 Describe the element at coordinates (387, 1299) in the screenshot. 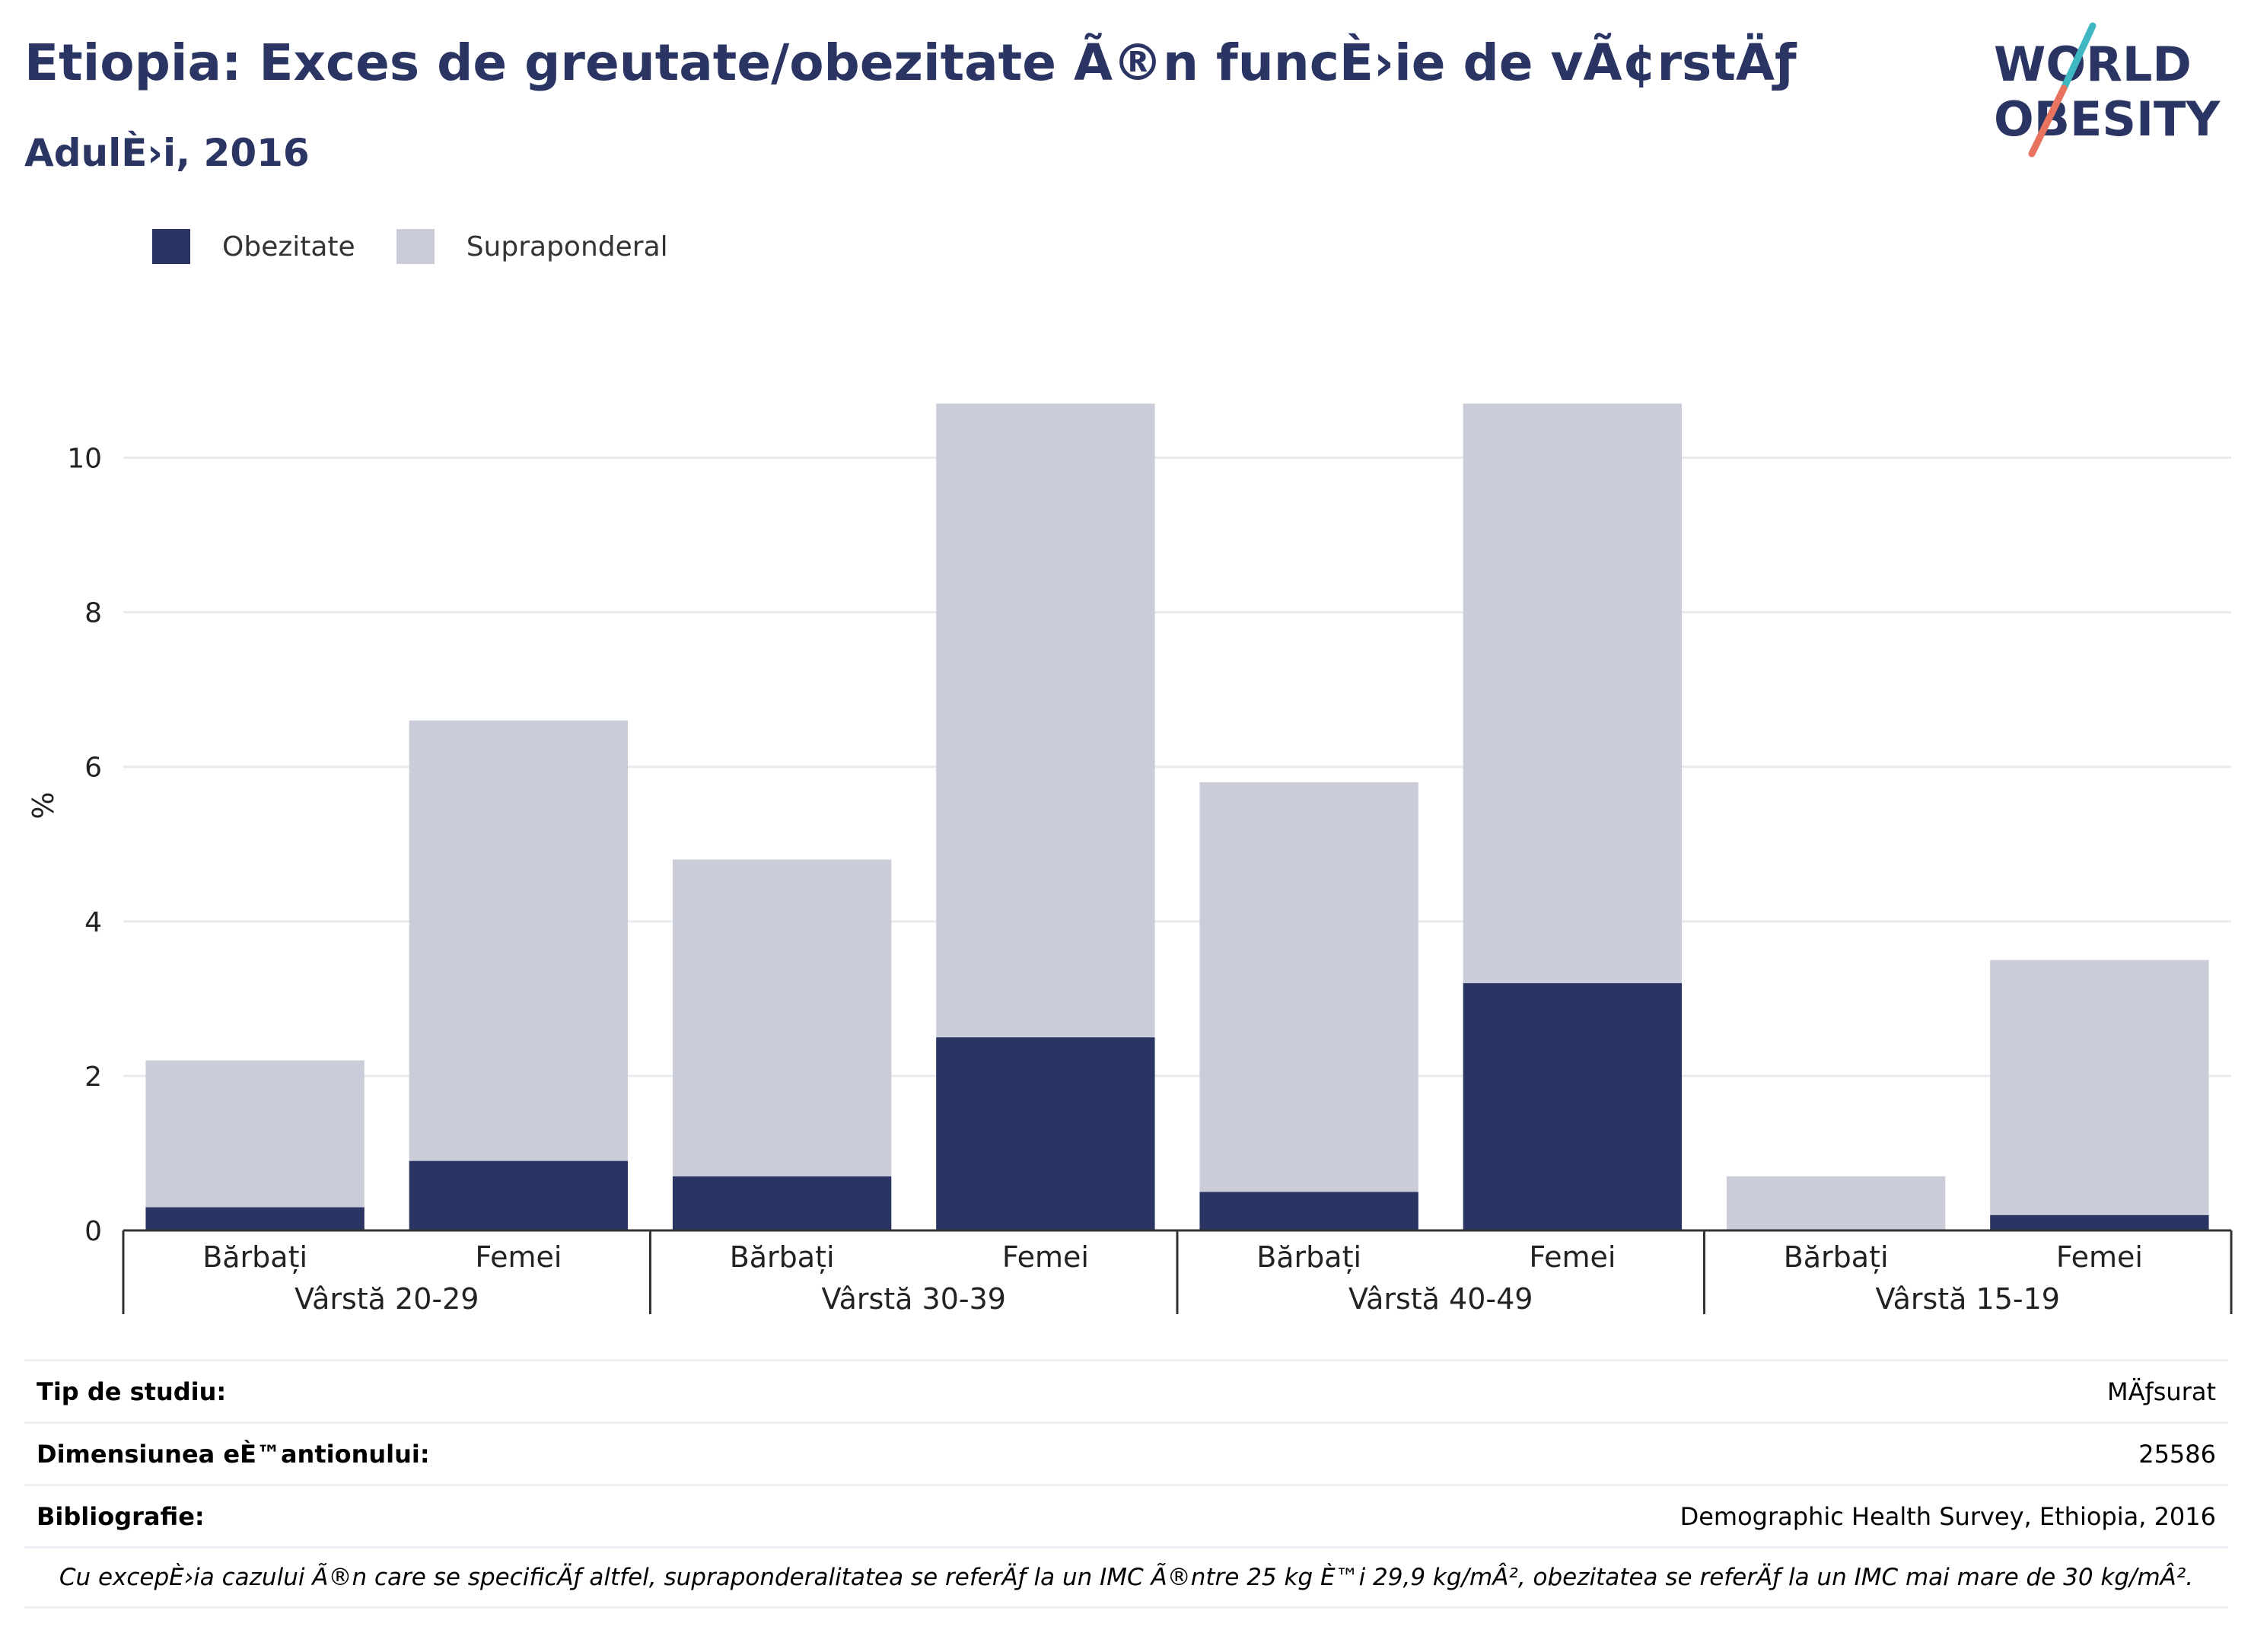

I see `x-group-label: Vârstă 20-29` at that location.